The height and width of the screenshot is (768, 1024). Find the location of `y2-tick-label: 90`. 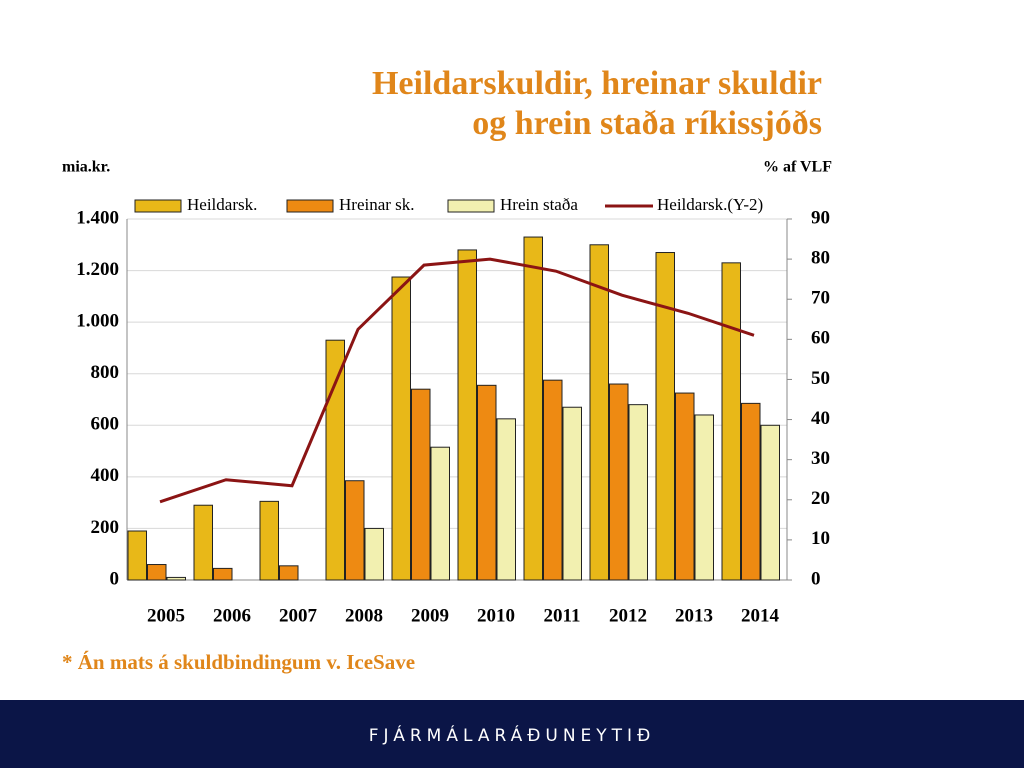

y2-tick-label: 90 is located at coordinates (820, 217).